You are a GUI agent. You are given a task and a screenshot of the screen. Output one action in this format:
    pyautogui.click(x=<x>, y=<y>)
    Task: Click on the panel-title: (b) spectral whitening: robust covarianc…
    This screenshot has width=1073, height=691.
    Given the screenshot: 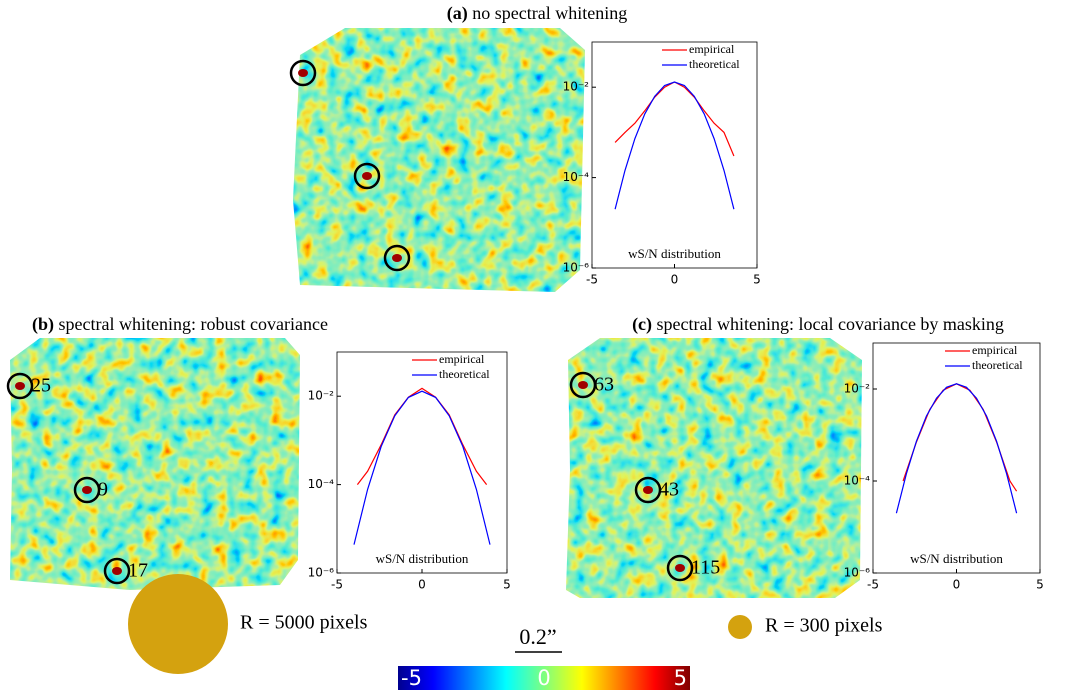 What is the action you would take?
    pyautogui.click(x=180, y=324)
    